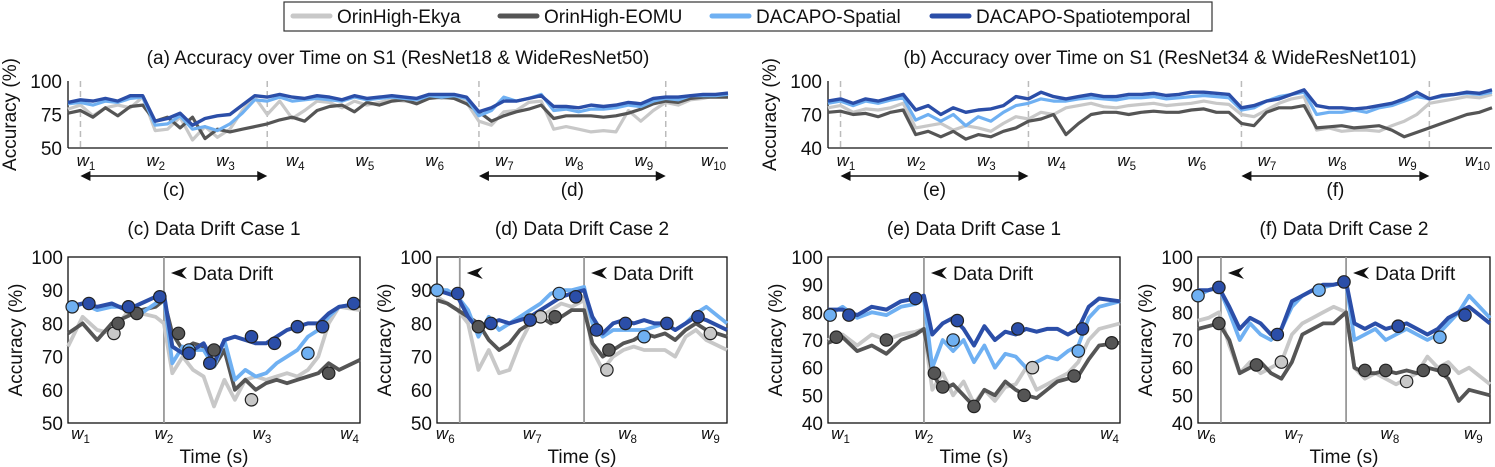  I want to click on series-line-ekya, so click(1160, 112).